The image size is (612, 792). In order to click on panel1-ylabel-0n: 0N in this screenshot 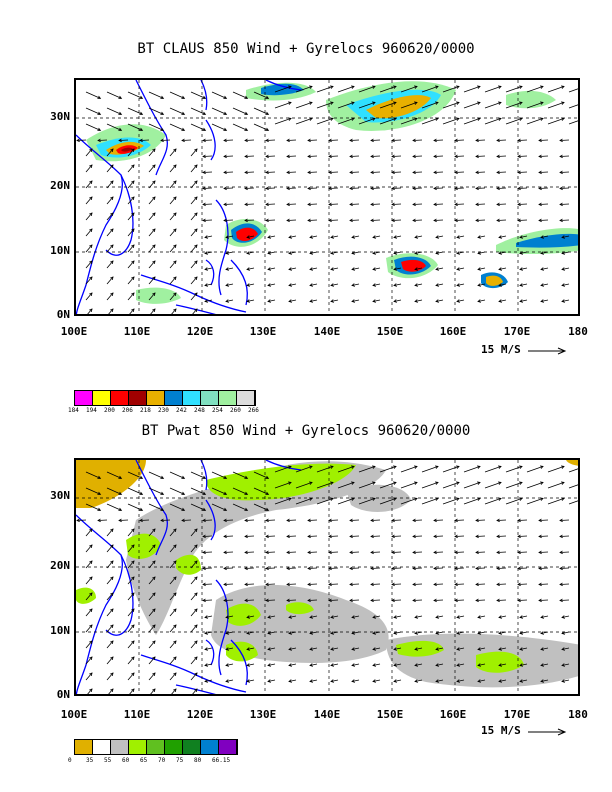, I will do `click(63, 314)`.